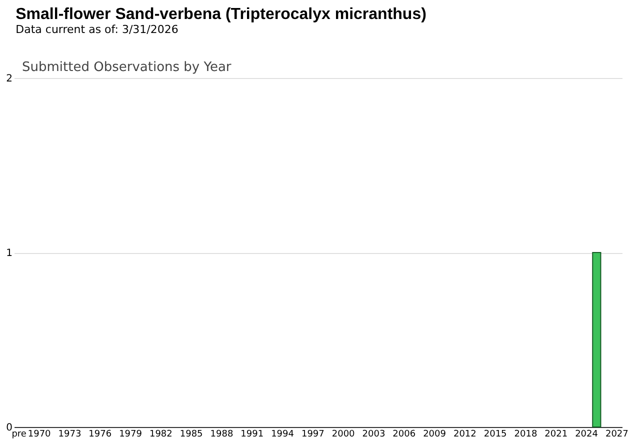  Describe the element at coordinates (434, 435) in the screenshot. I see `x-tick-label: 2009` at that location.